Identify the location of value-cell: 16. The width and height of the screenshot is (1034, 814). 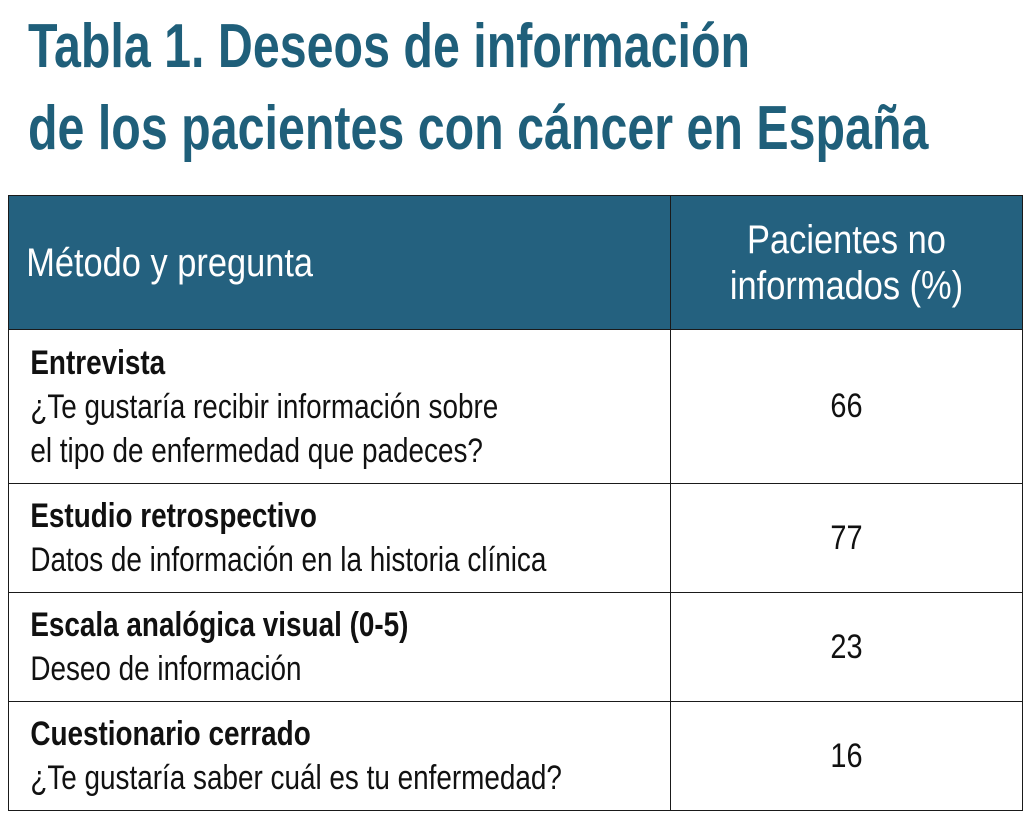
(846, 756).